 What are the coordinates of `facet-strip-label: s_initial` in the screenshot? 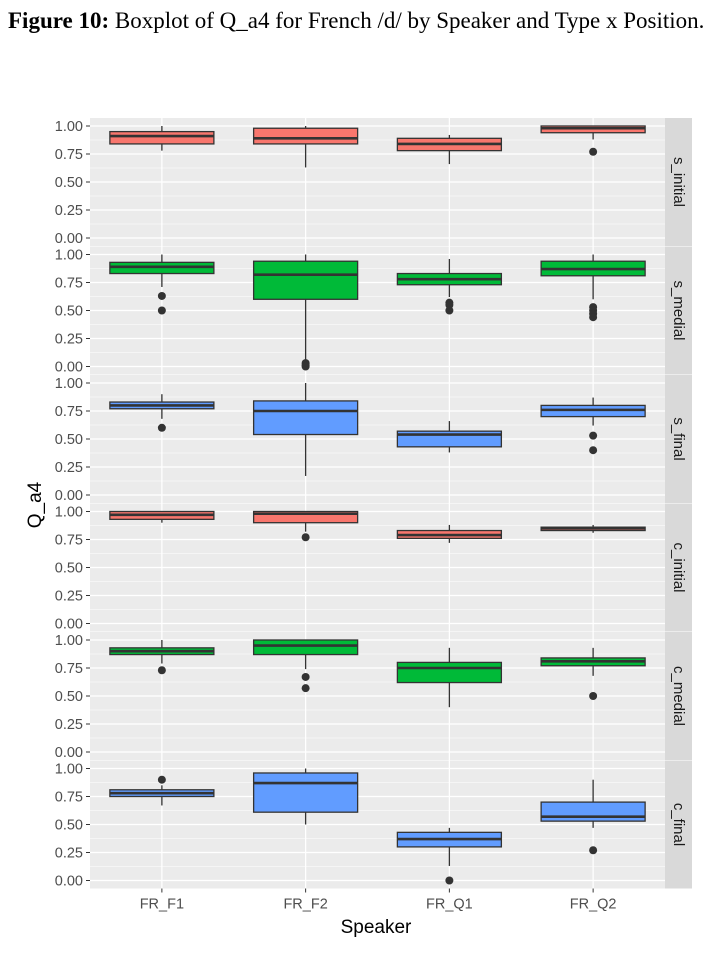 It's located at (678, 182).